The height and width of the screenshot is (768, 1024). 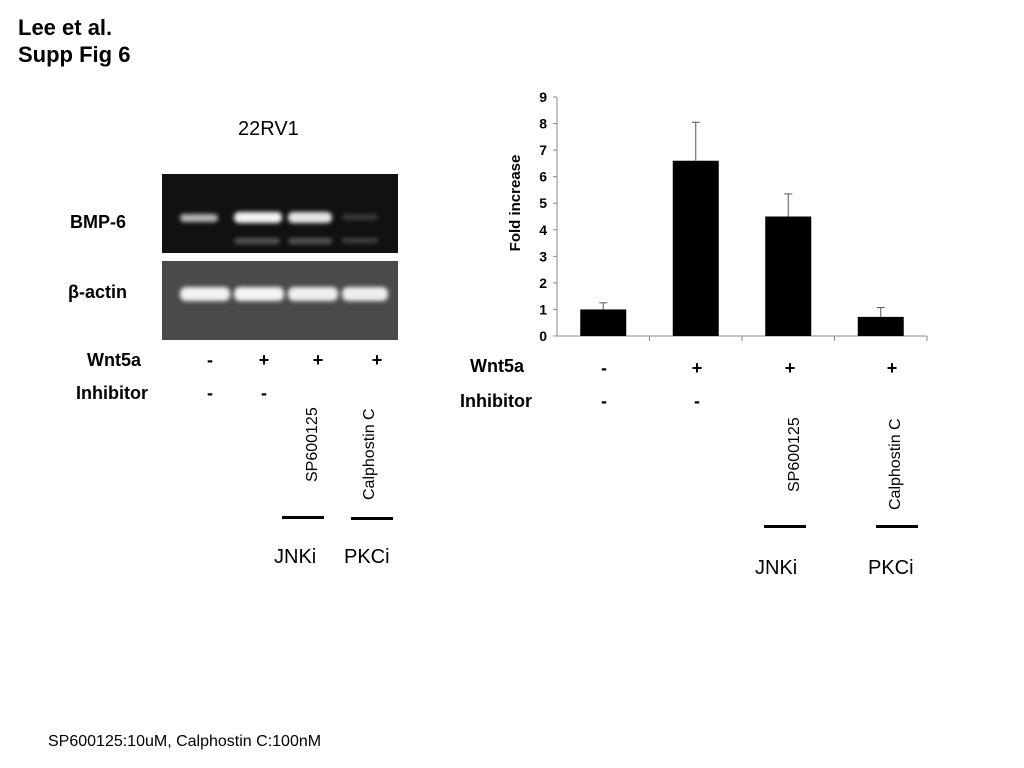 What do you see at coordinates (74, 54) in the screenshot?
I see `figure-number-label: Supp Fig 6` at bounding box center [74, 54].